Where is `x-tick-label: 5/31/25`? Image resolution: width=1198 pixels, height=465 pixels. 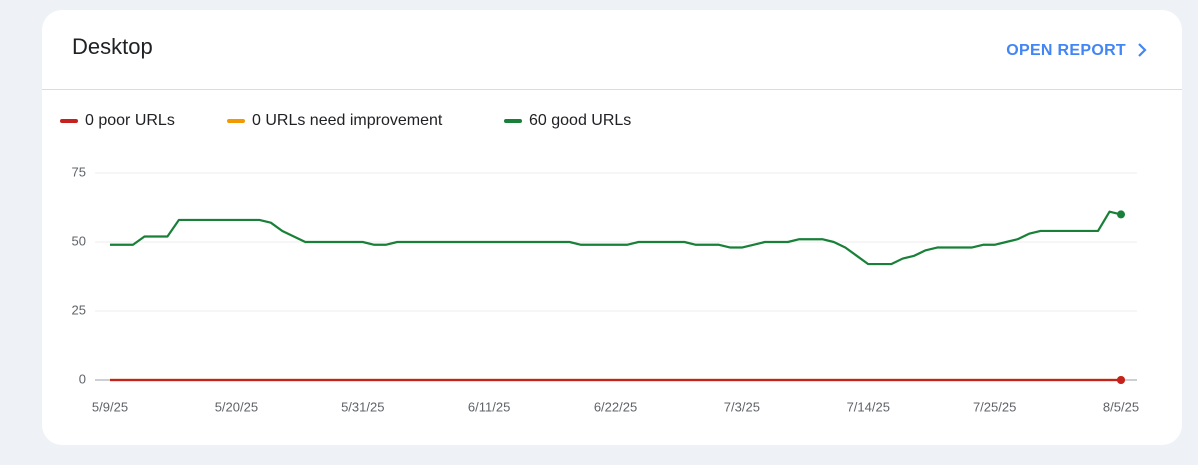
x-tick-label: 5/31/25 is located at coordinates (362, 406).